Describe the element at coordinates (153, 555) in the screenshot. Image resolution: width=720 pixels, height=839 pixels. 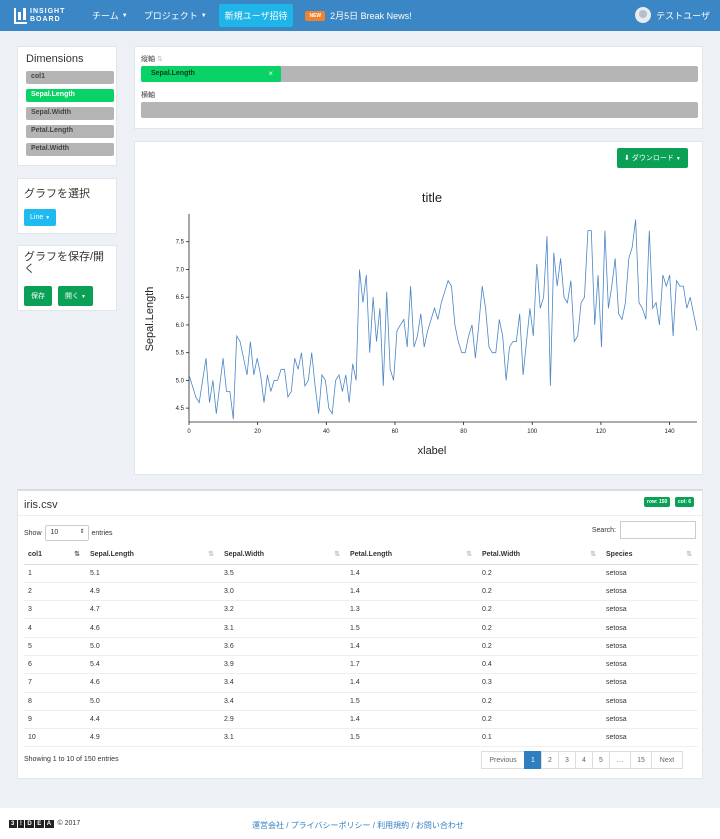
I see `column-header: Sepal.Length ⇅` at that location.